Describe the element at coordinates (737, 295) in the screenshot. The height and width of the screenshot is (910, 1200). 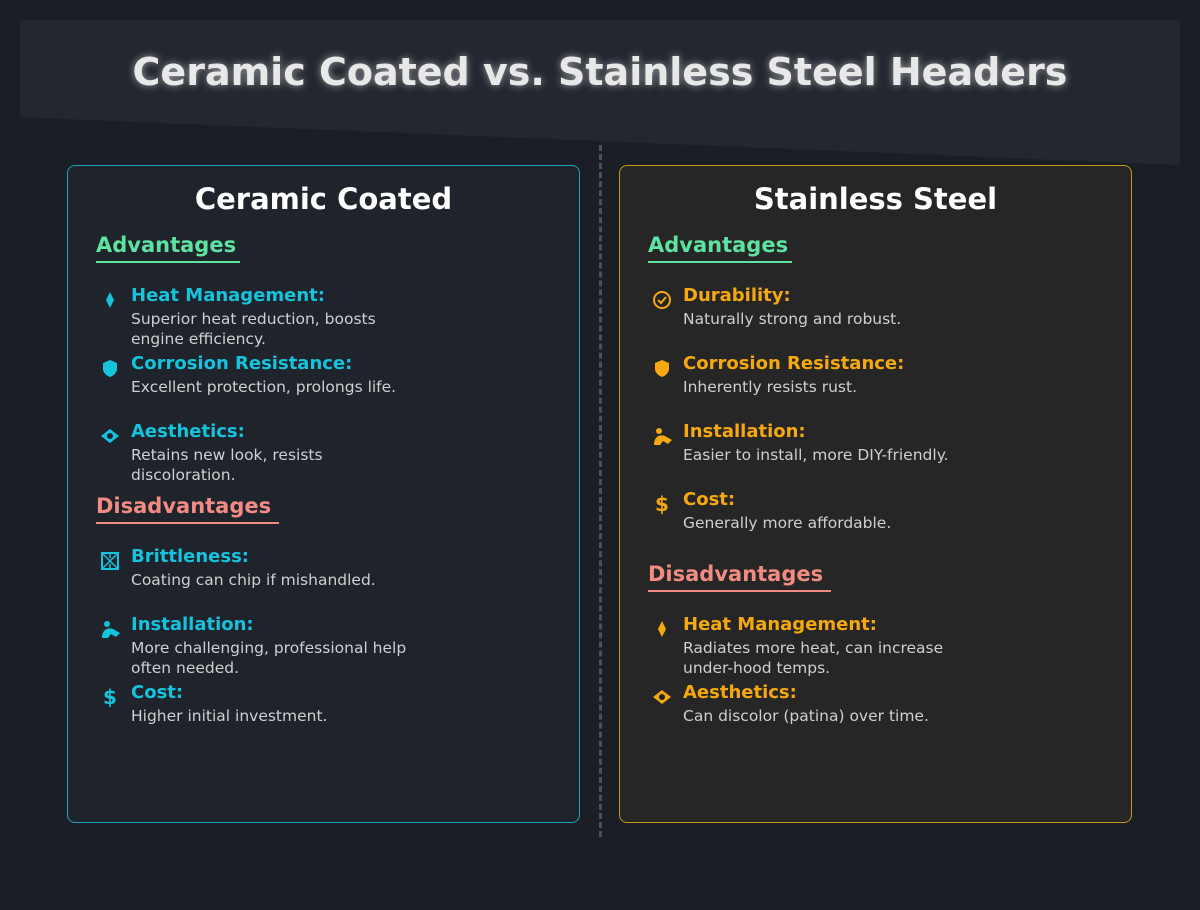
I see `item-title: Durability:` at that location.